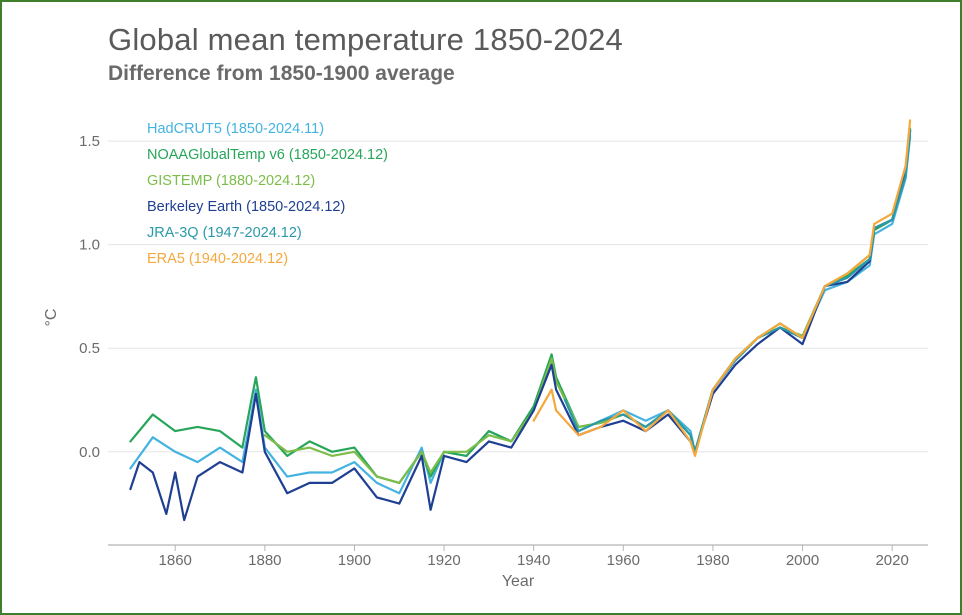 This screenshot has height=615, width=962. Describe the element at coordinates (264, 560) in the screenshot. I see `x-tick-label: 1880` at that location.